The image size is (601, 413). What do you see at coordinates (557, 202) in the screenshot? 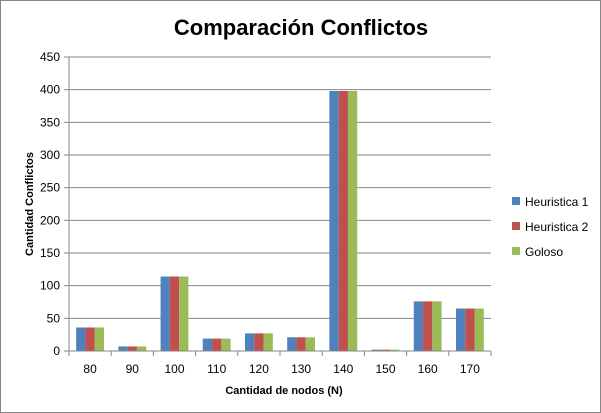
I see `legend-label: Heuristica 1` at bounding box center [557, 202].